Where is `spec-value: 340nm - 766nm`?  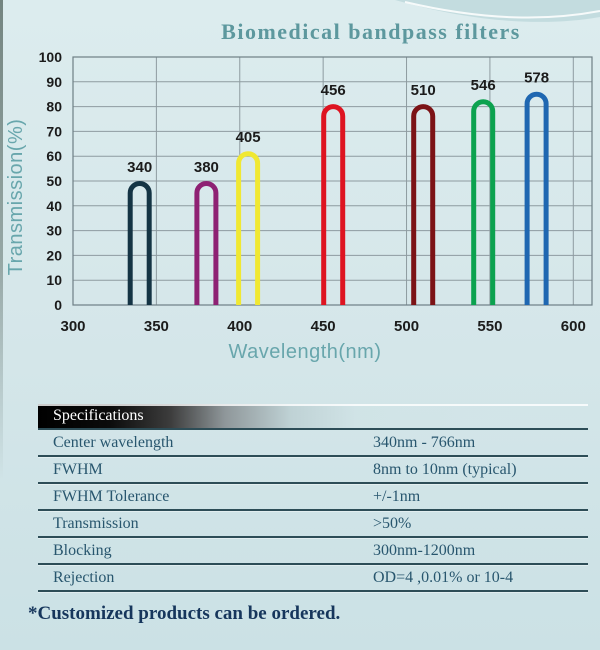 spec-value: 340nm - 766nm is located at coordinates (424, 442).